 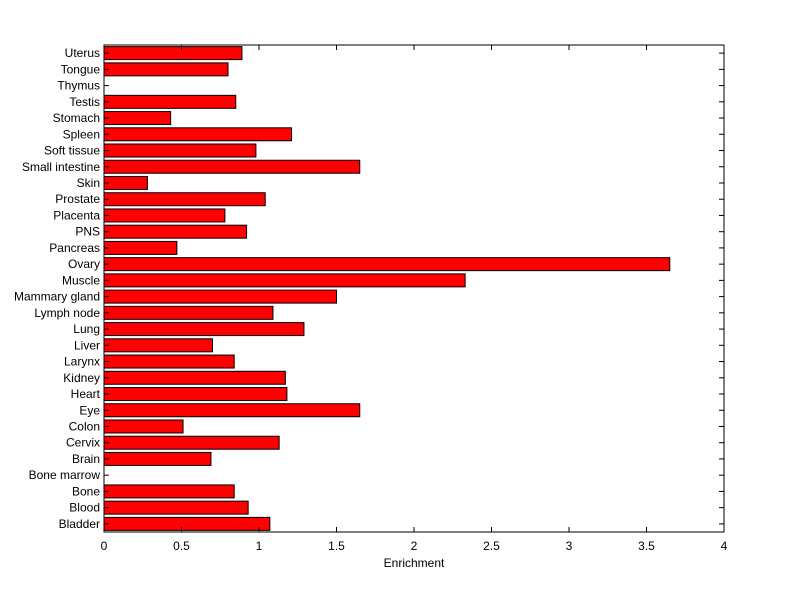 I want to click on y-tick-label: Blood, so click(x=84, y=508).